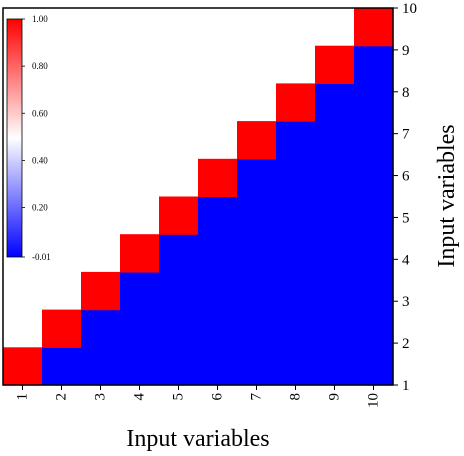 The width and height of the screenshot is (464, 456). I want to click on y-tick-label: 7, so click(406, 135).